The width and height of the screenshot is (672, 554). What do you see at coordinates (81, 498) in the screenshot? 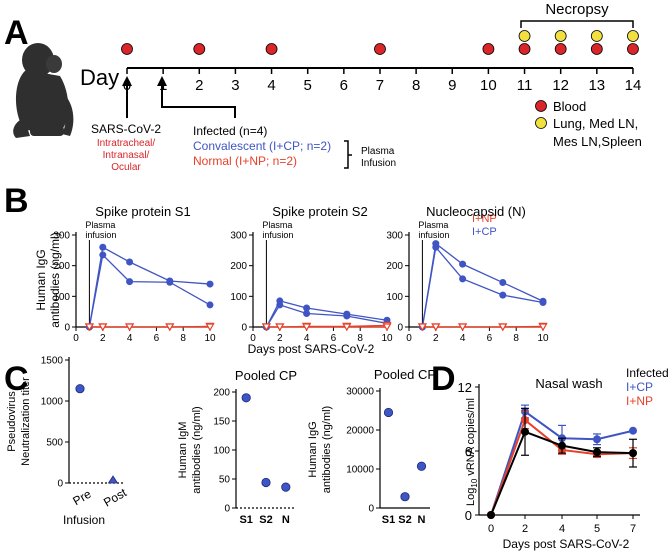
I see `c-category-label: Pre` at bounding box center [81, 498].